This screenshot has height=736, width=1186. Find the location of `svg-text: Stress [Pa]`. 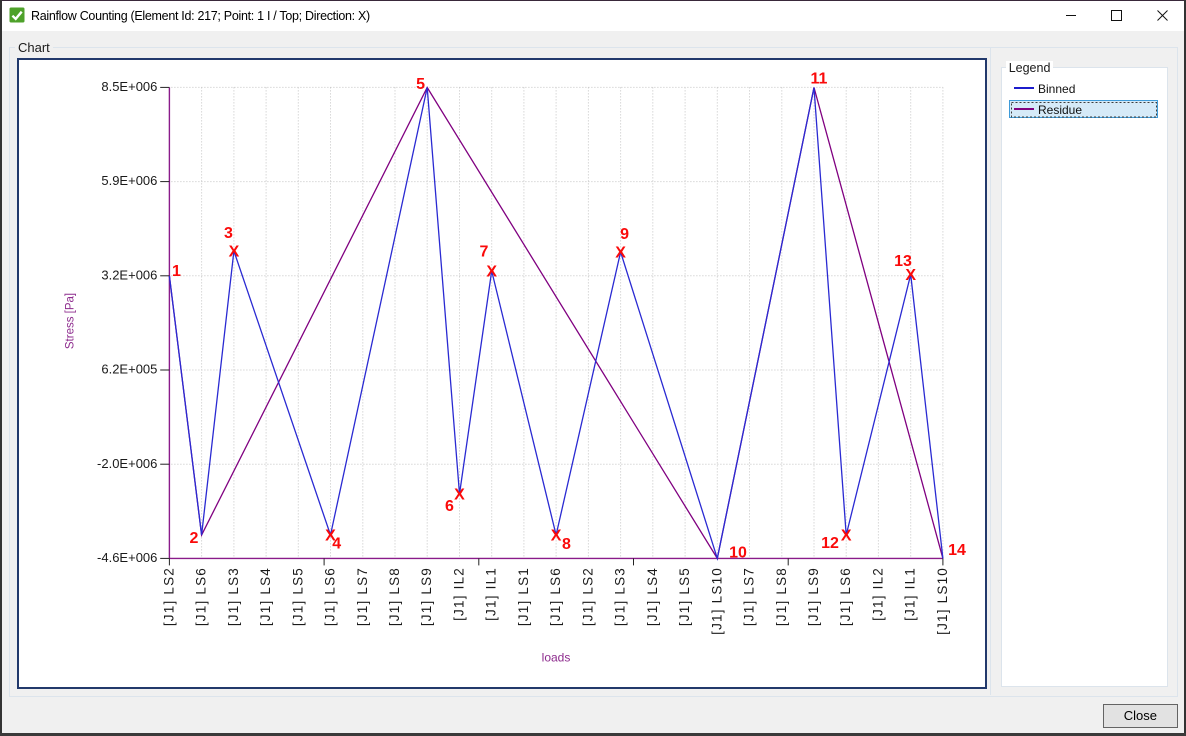

svg-text: Stress [Pa] is located at coordinates (71, 321).